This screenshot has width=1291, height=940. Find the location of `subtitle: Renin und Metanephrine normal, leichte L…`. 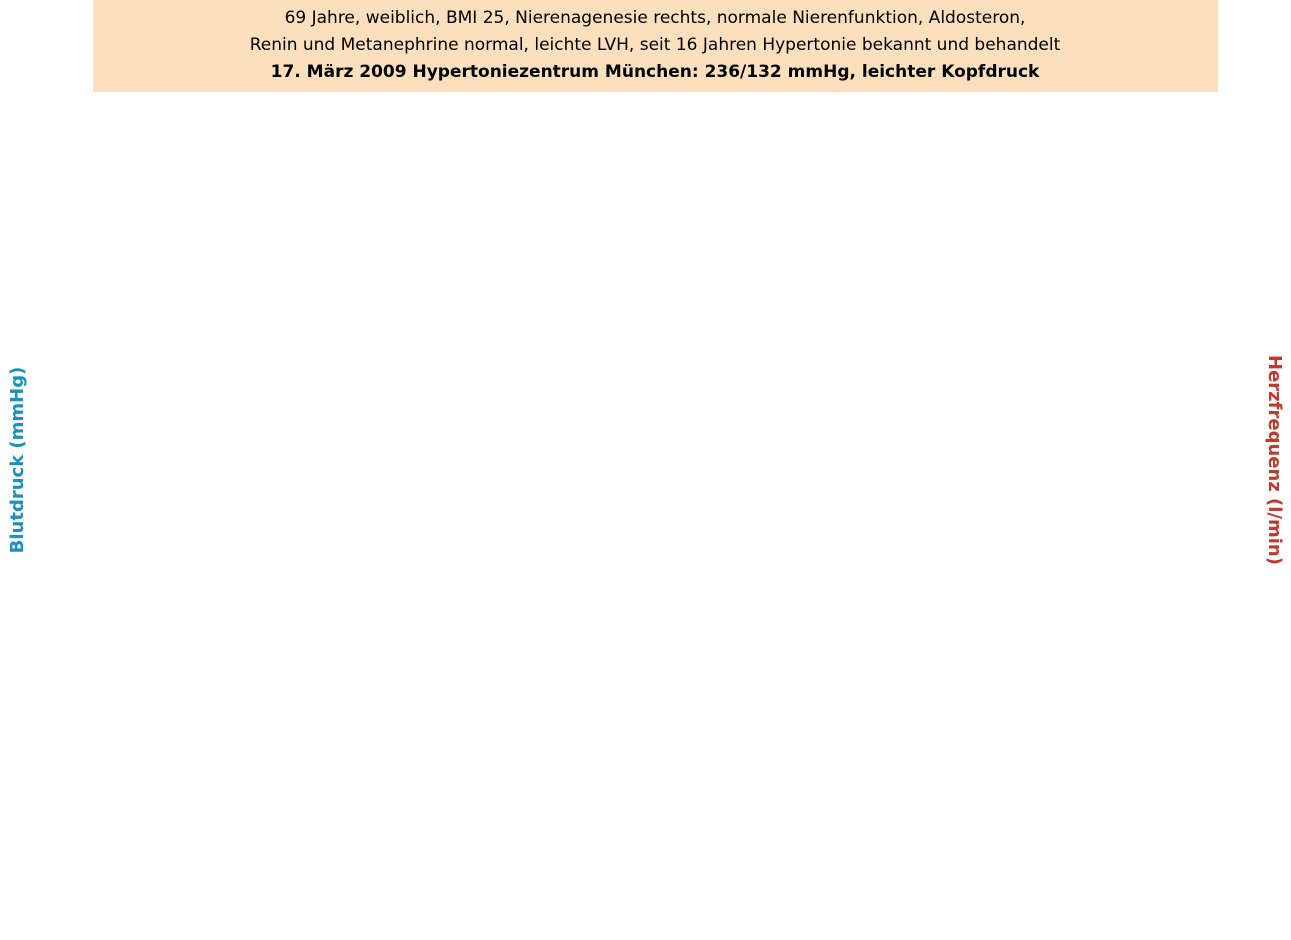

subtitle: Renin und Metanephrine normal, leichte L… is located at coordinates (655, 45).